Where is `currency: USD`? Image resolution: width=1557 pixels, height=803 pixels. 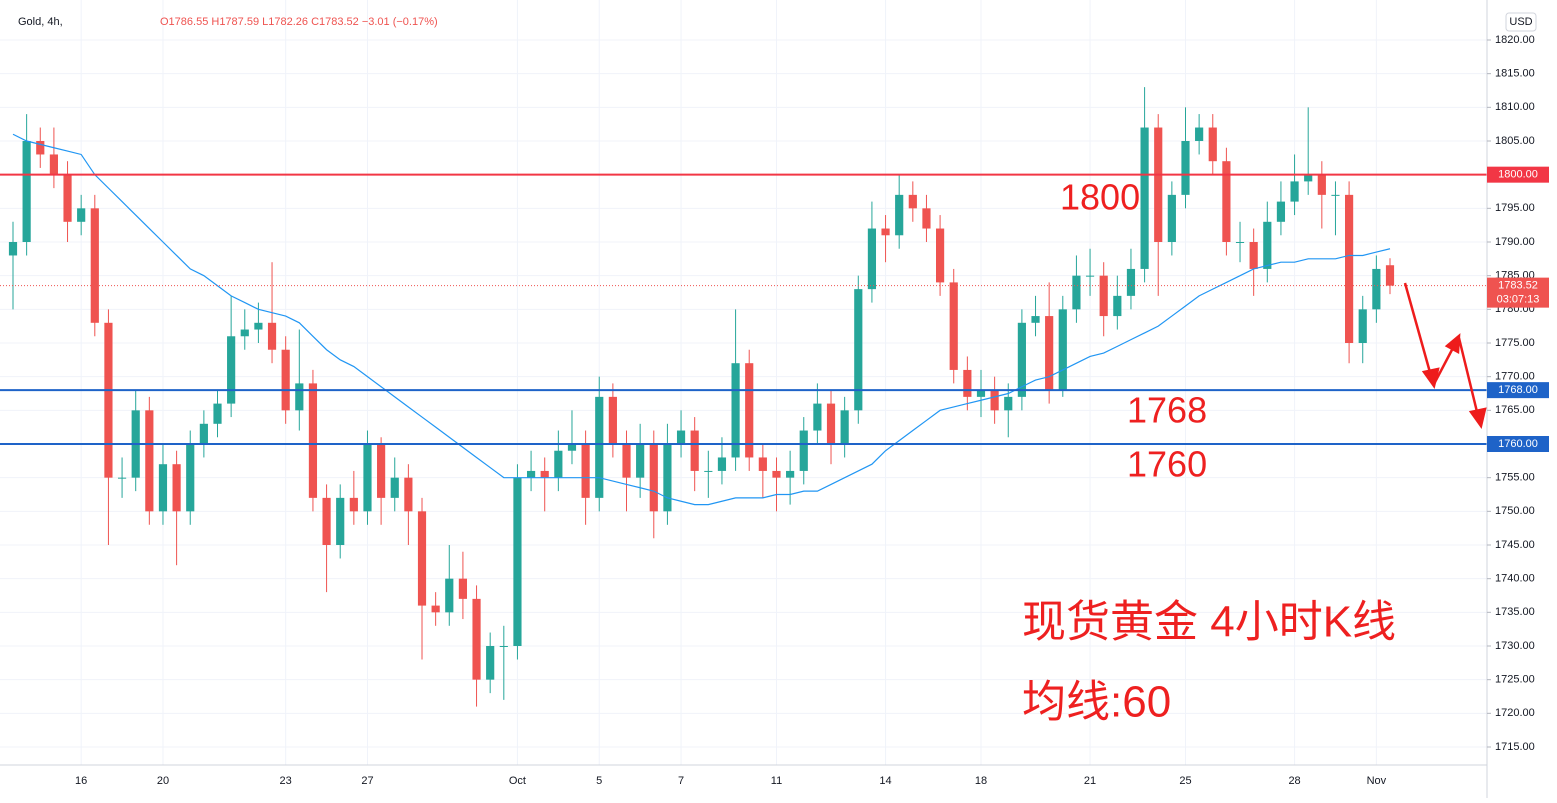 currency: USD is located at coordinates (1520, 22).